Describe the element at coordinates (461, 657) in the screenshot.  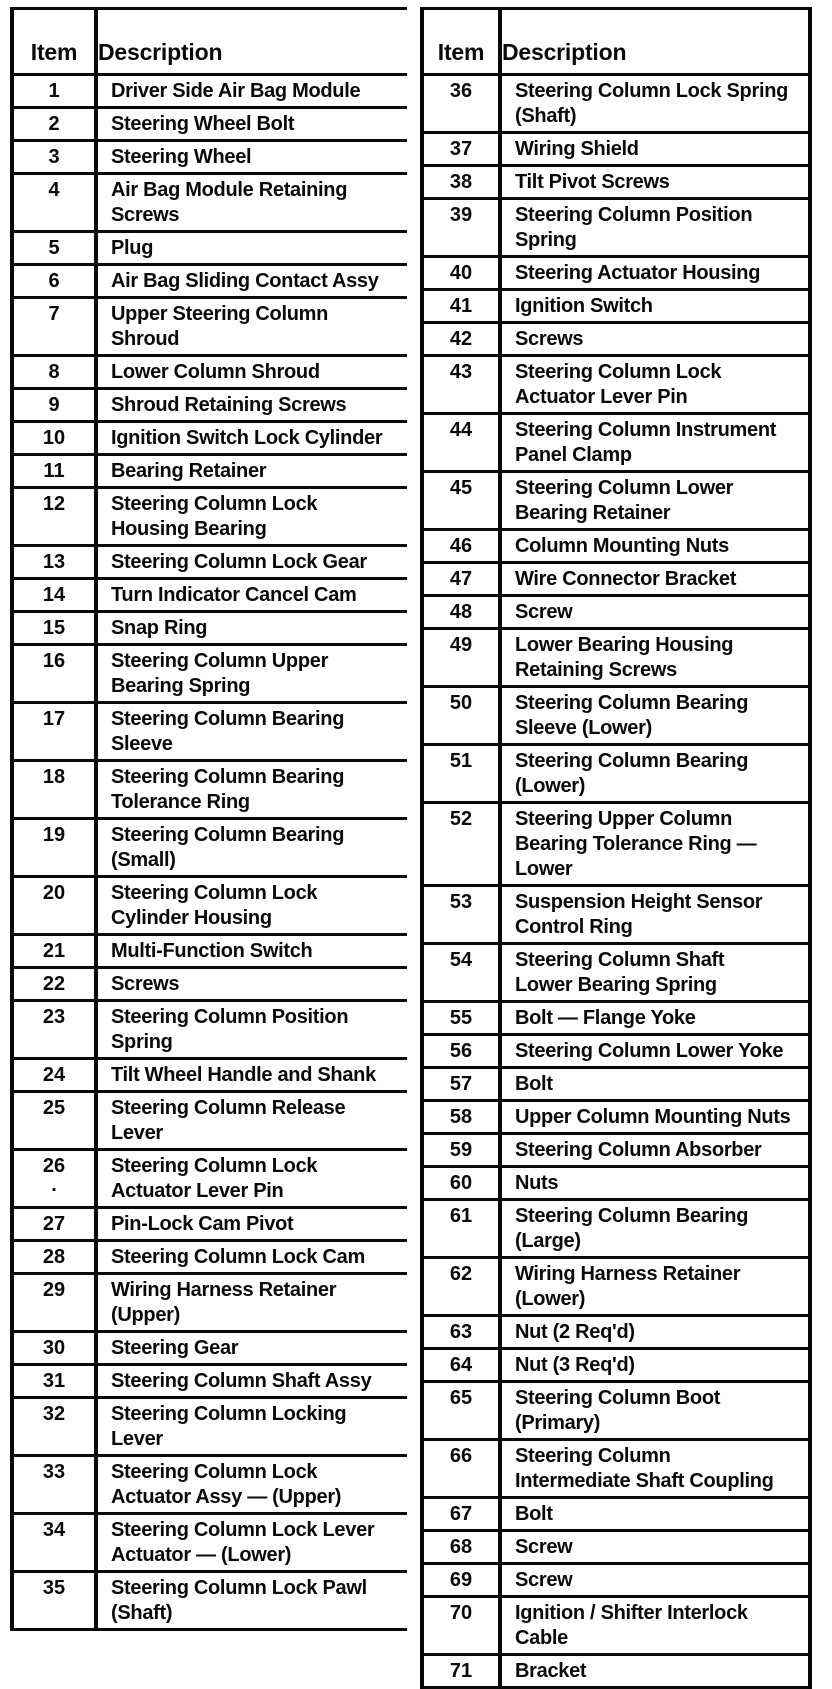
I see `item-number-cell: 49` at that location.